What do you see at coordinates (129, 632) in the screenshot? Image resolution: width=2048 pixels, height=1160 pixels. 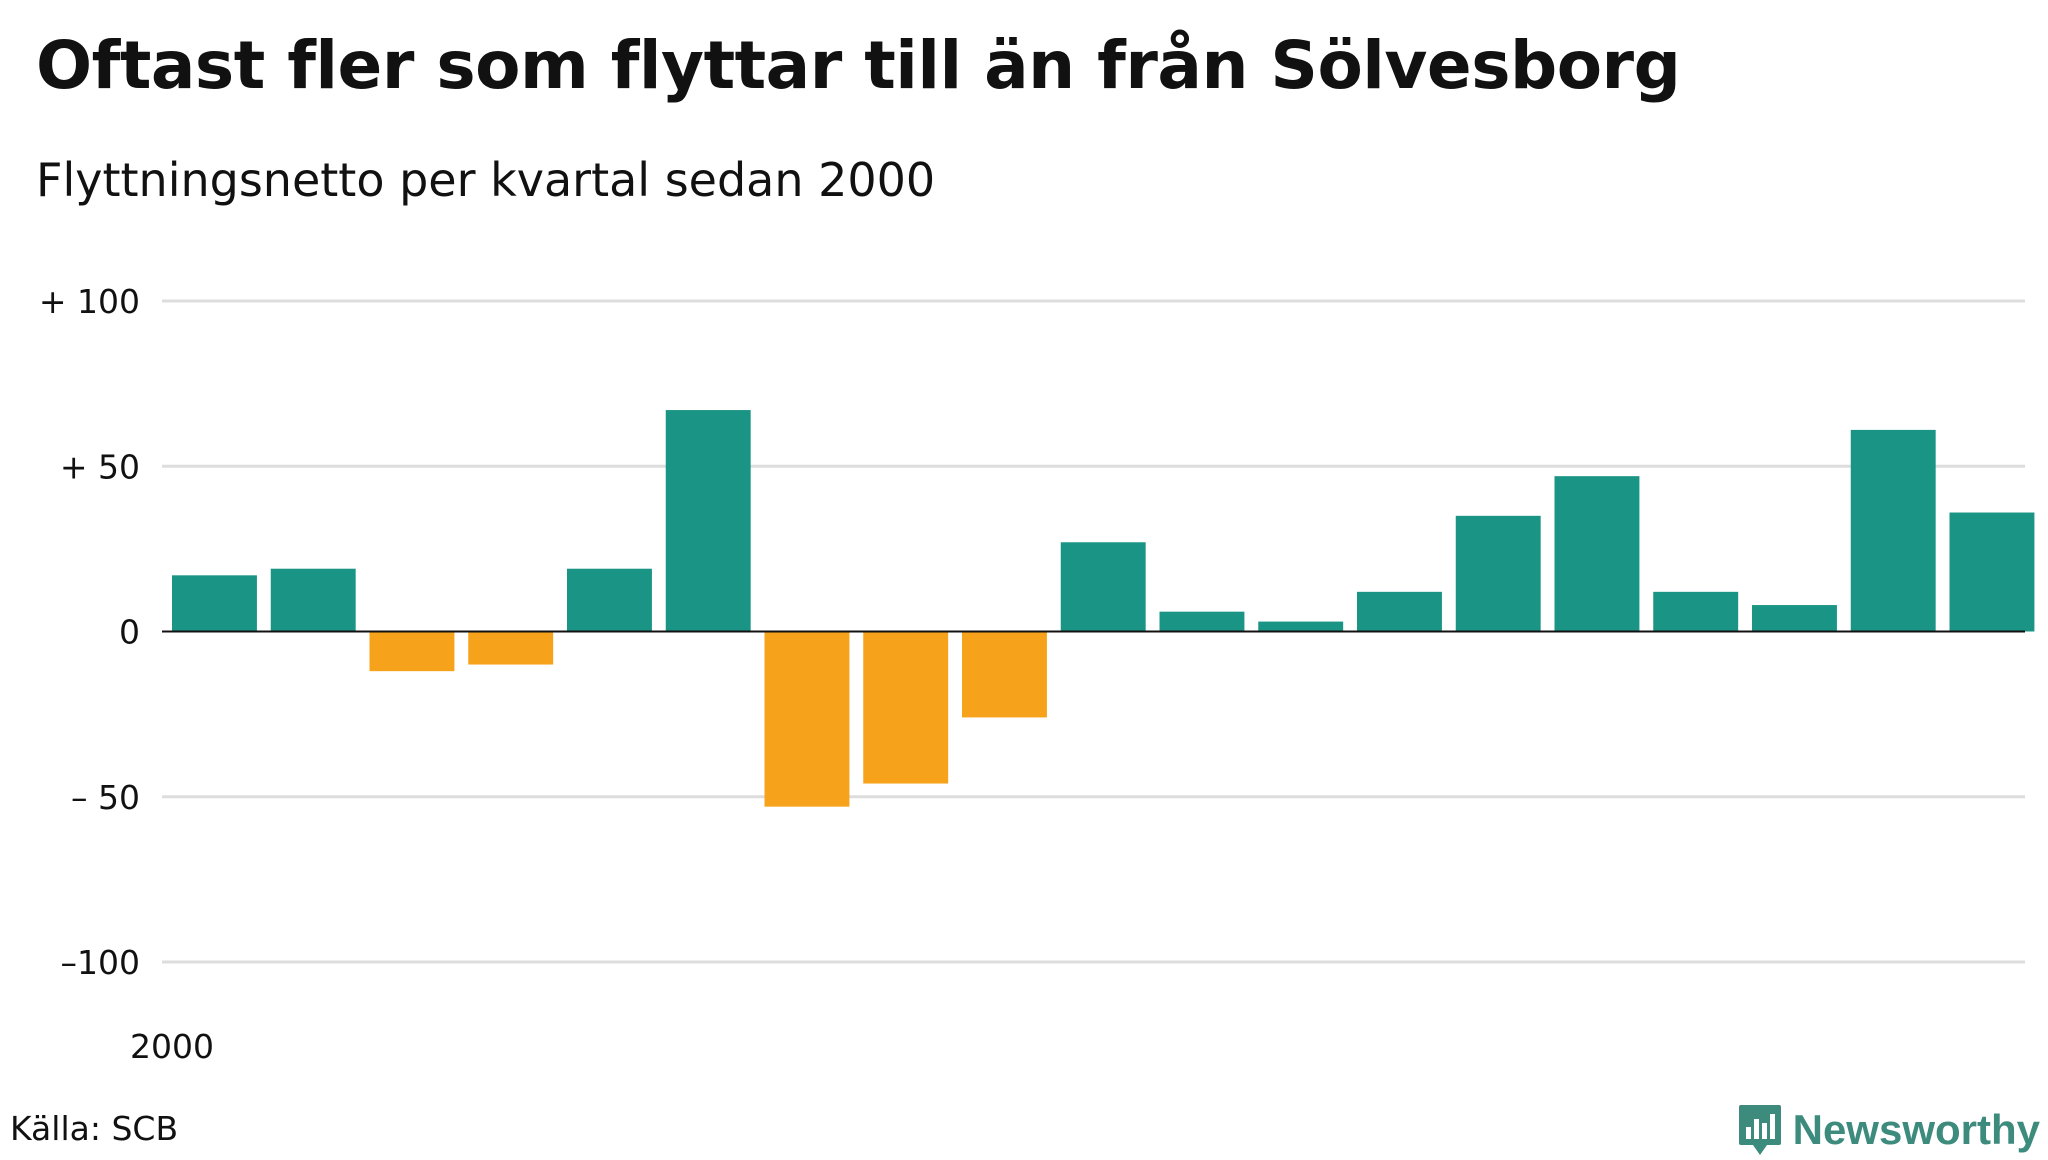 I see `y-tick-label: 0` at bounding box center [129, 632].